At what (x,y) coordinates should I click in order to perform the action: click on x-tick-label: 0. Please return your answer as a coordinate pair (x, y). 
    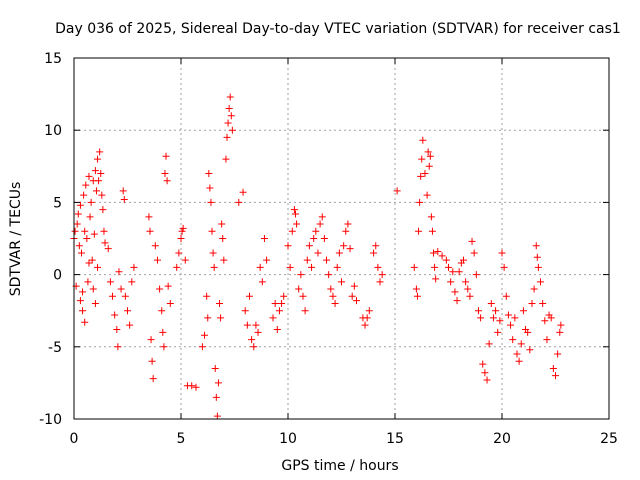
    Looking at the image, I should click on (74, 439).